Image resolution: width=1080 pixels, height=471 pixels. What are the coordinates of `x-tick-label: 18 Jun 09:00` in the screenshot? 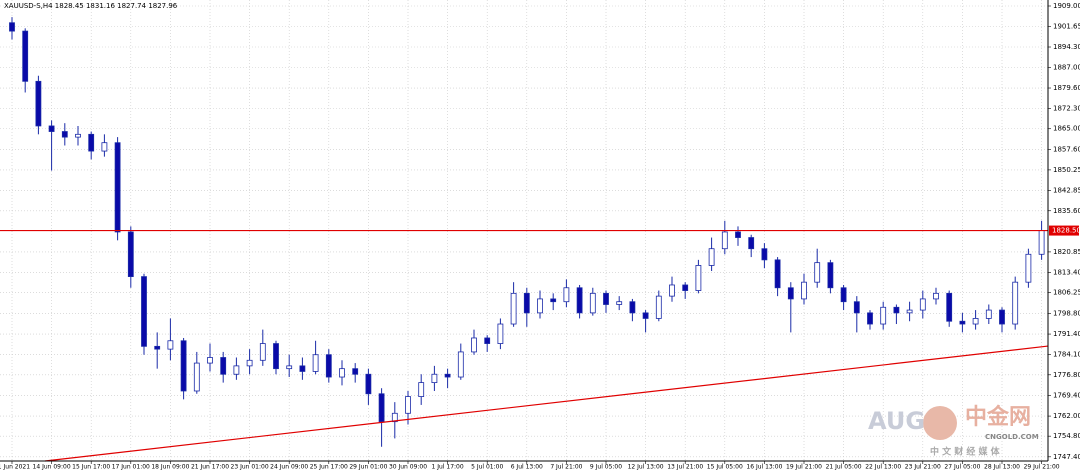 It's located at (170, 467).